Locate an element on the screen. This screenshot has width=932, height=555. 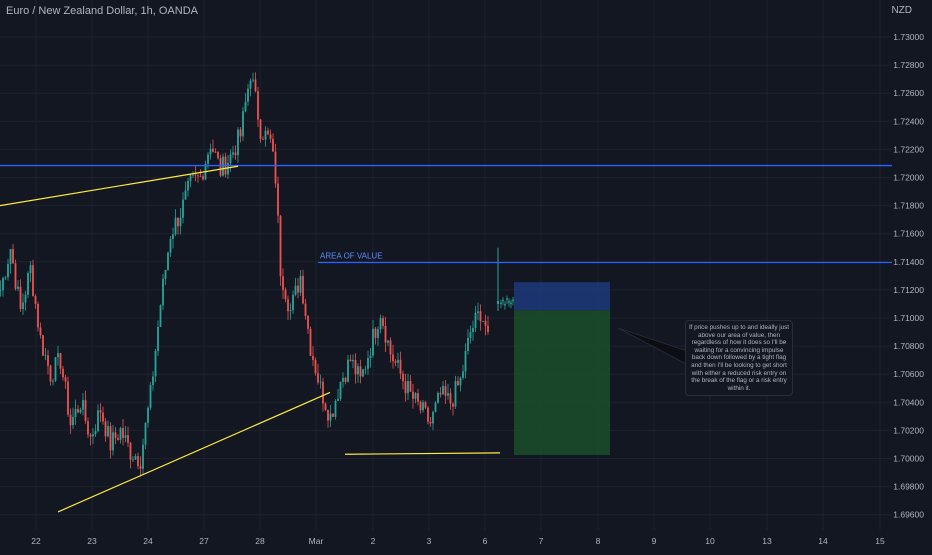
y-tick-label: 1.70000 is located at coordinates (908, 459).